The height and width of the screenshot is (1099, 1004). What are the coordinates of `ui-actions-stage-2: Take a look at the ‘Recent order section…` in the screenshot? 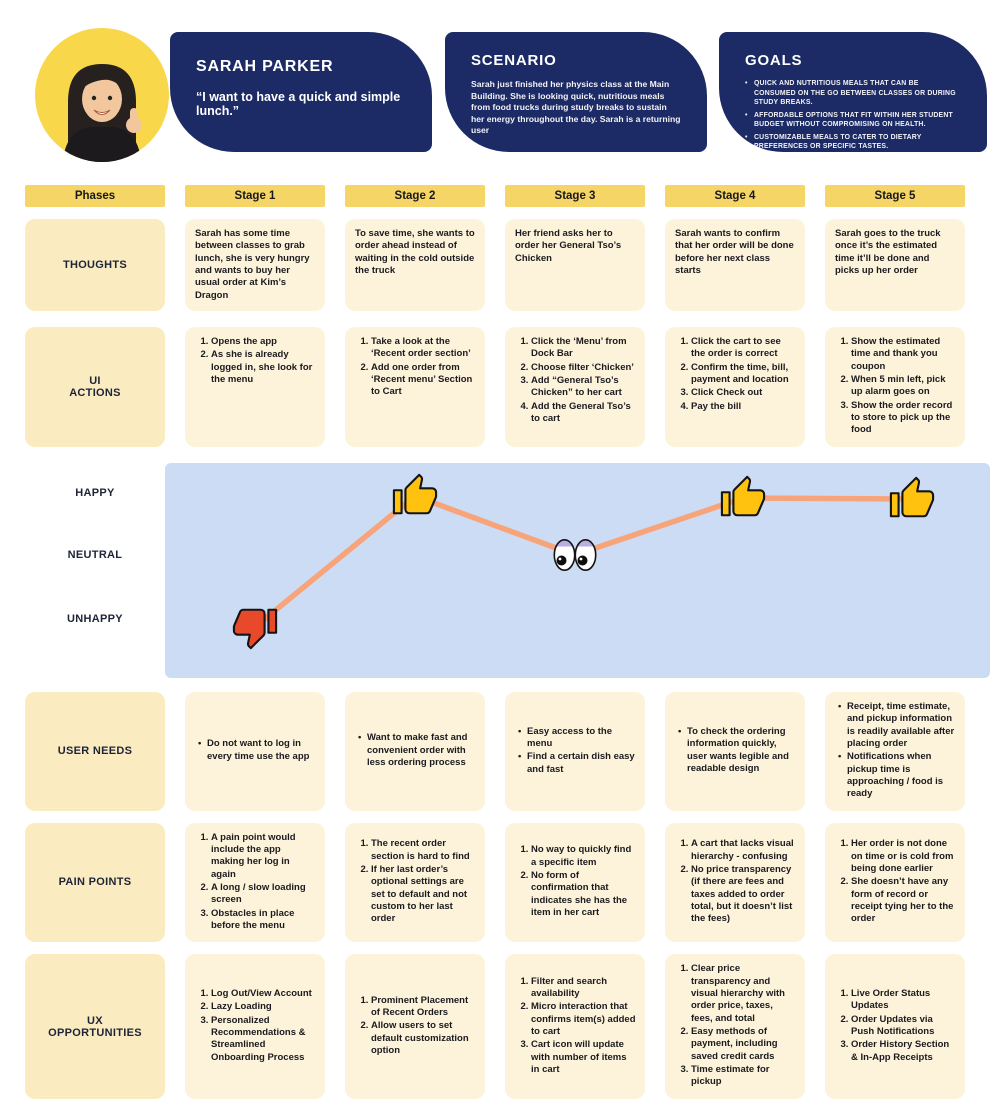 It's located at (415, 387).